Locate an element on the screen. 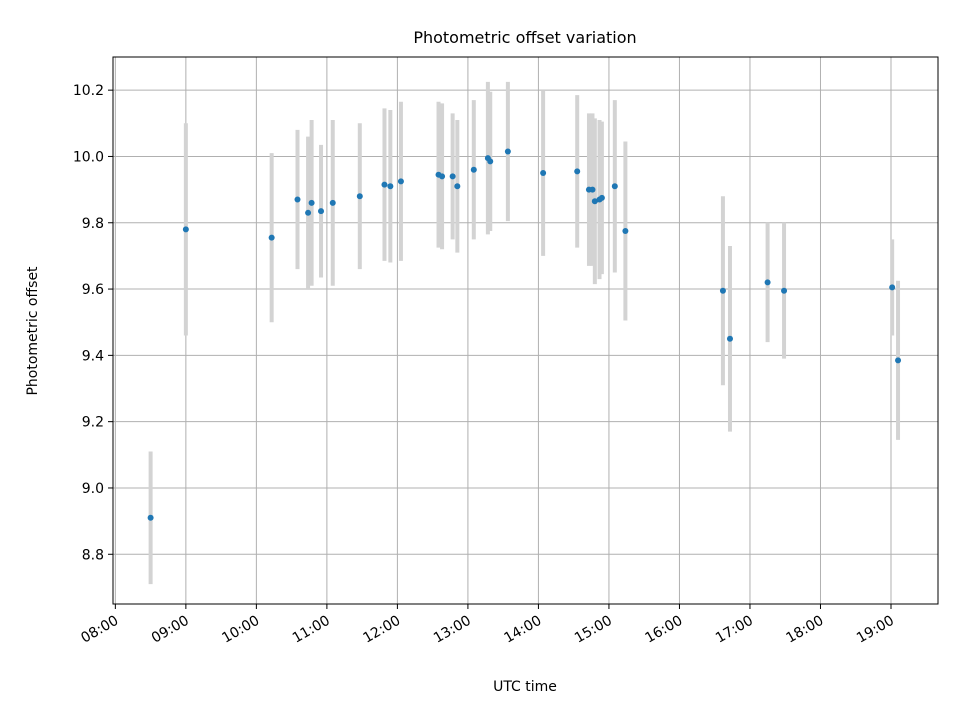 The height and width of the screenshot is (720, 960). y-axis-label: Photometric offset is located at coordinates (33, 331).